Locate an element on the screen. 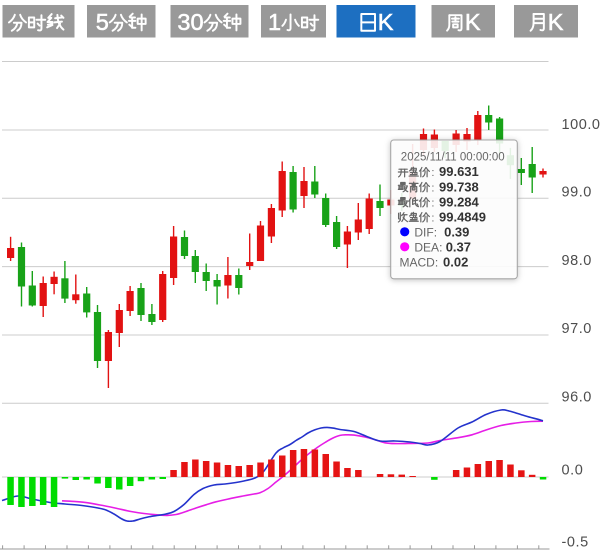 This screenshot has height=551, width=611. svg-text: 30 is located at coordinates (190, 22).